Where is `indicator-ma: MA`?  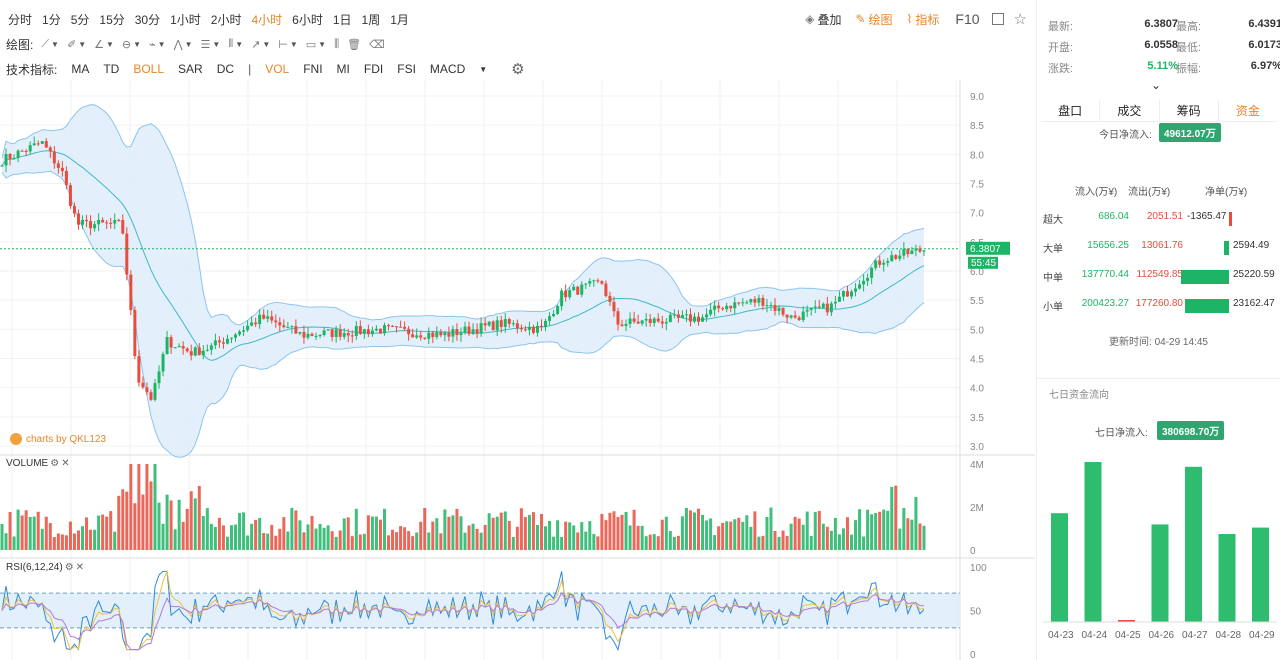 indicator-ma: MA is located at coordinates (80, 69).